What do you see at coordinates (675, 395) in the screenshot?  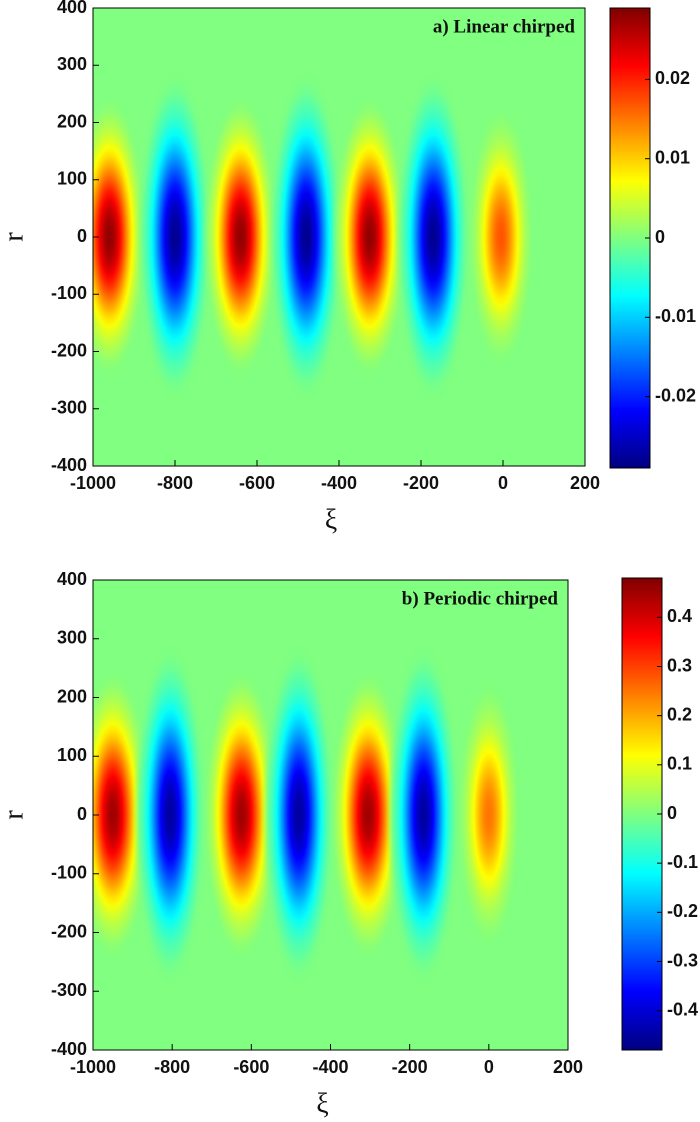 I see `colorbar-tick-label: -0.02` at bounding box center [675, 395].